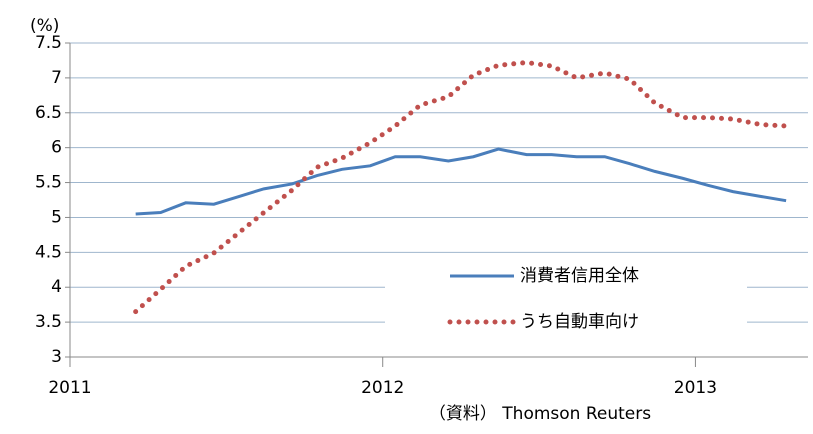  I want to click on source-note: （資料） Thomson Reuters, so click(540, 414).